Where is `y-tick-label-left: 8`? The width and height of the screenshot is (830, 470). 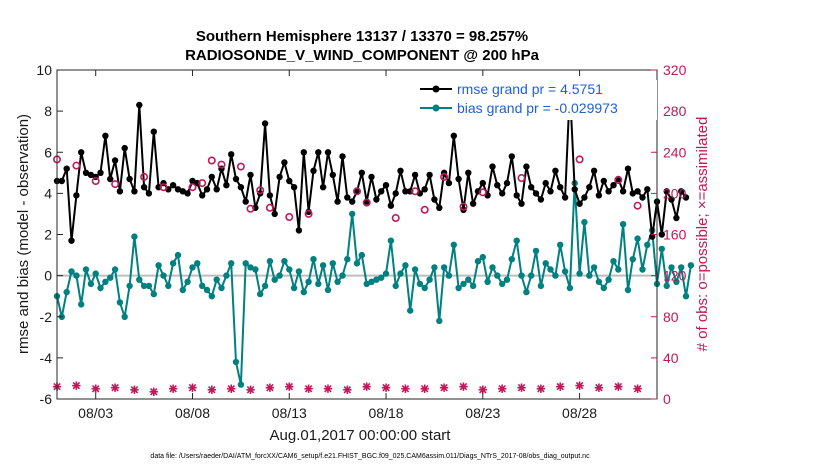
y-tick-label-left: 8 is located at coordinates (48, 111).